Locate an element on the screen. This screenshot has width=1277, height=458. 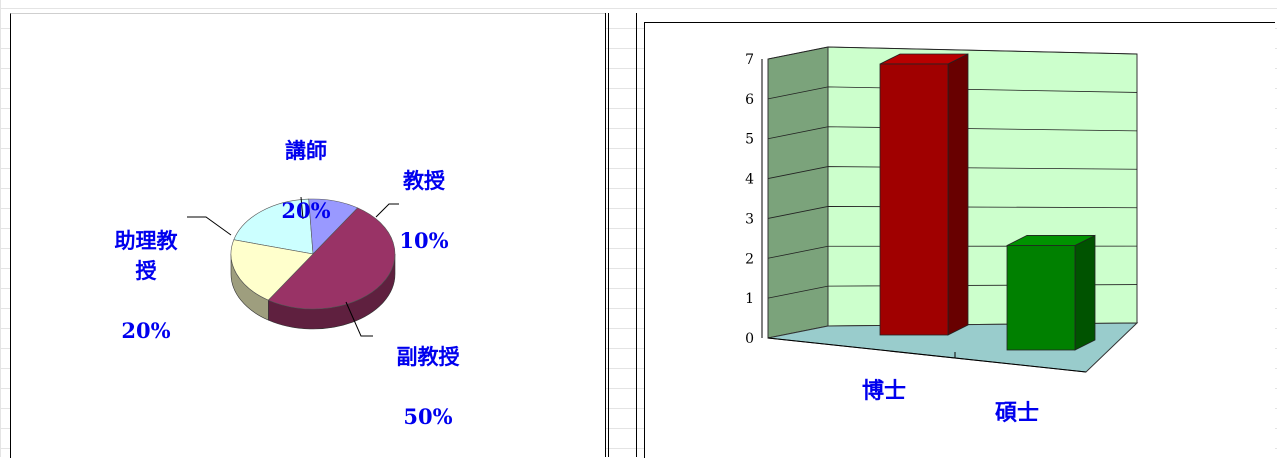
bar-y-tick-label: 3 is located at coordinates (749, 219).